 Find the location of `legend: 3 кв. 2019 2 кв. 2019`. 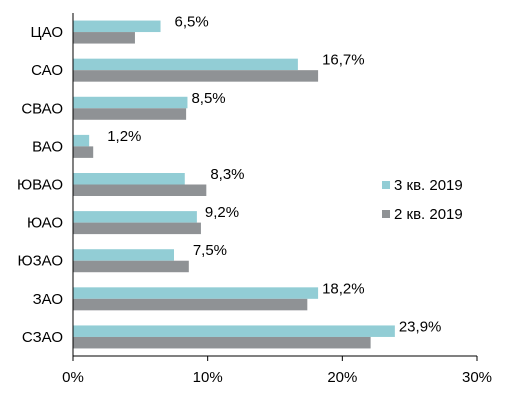

legend: 3 кв. 2019 2 кв. 2019 is located at coordinates (422, 200).